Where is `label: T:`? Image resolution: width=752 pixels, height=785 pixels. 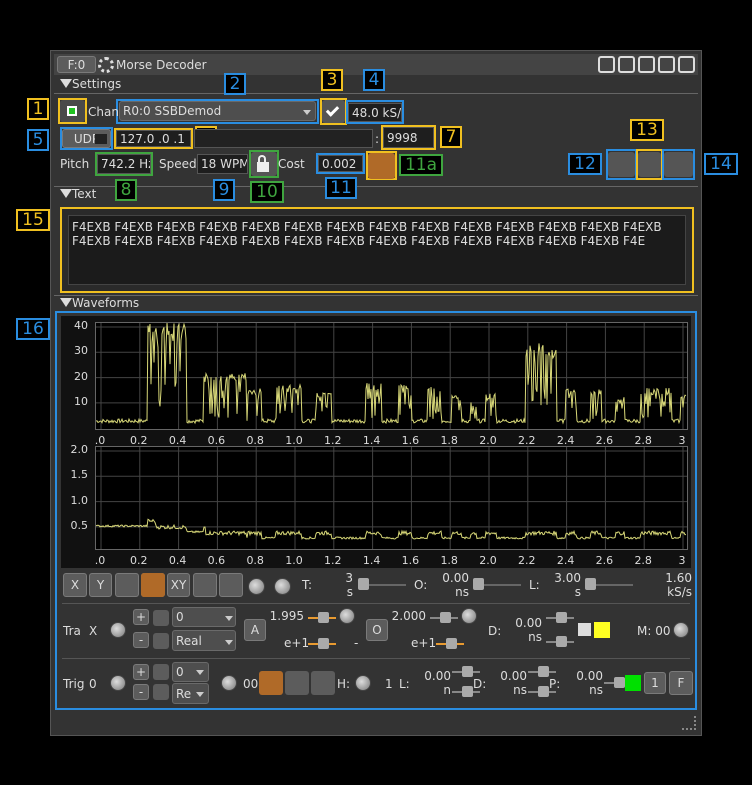 label: T: is located at coordinates (307, 585).